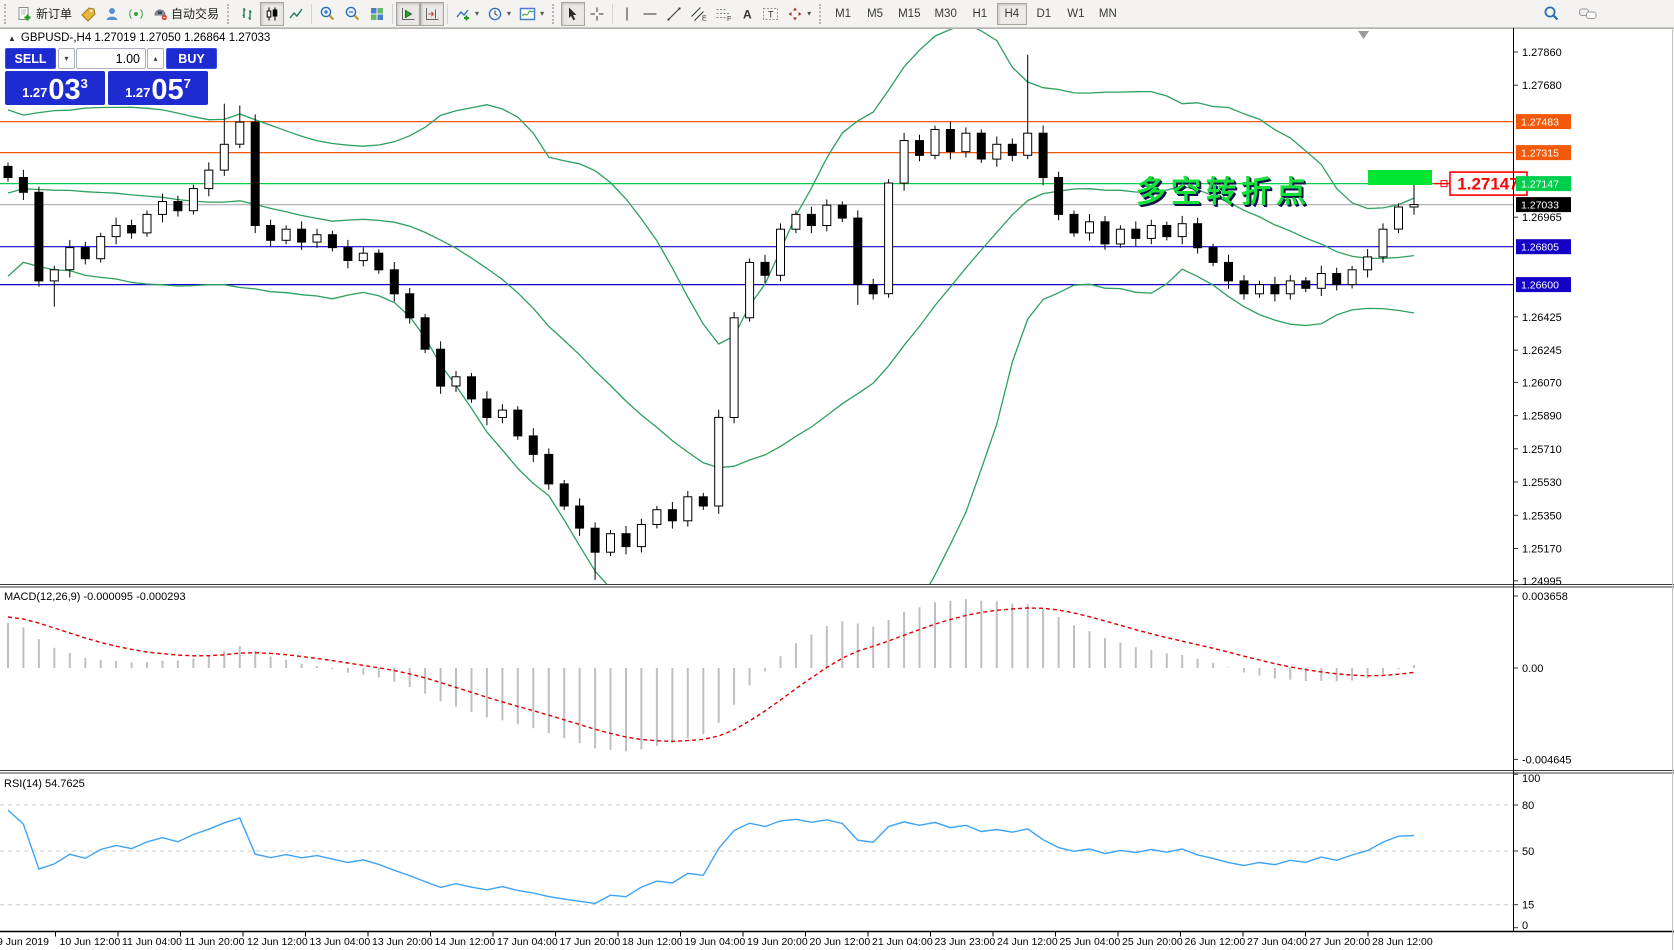 This screenshot has height=950, width=1674. Describe the element at coordinates (1540, 206) in the screenshot. I see `svg-text: 1.27033` at that location.